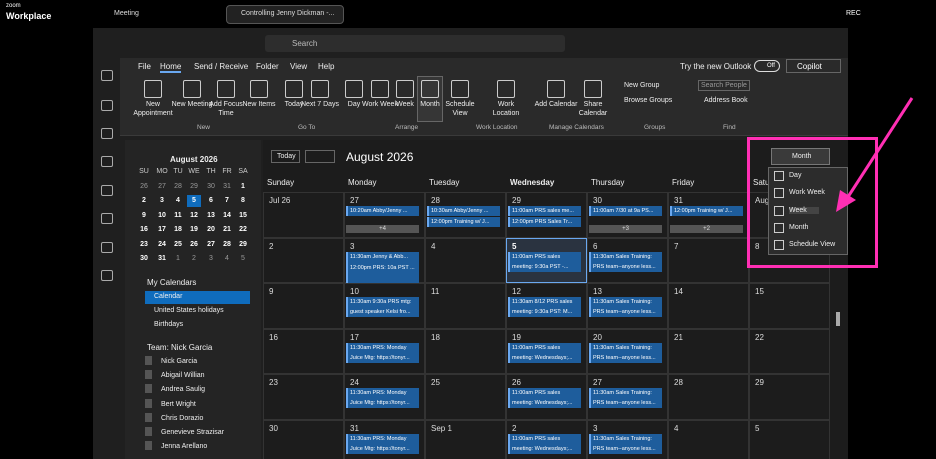 The width and height of the screenshot is (936, 459). I want to click on mini-day: 20, so click(211, 230).